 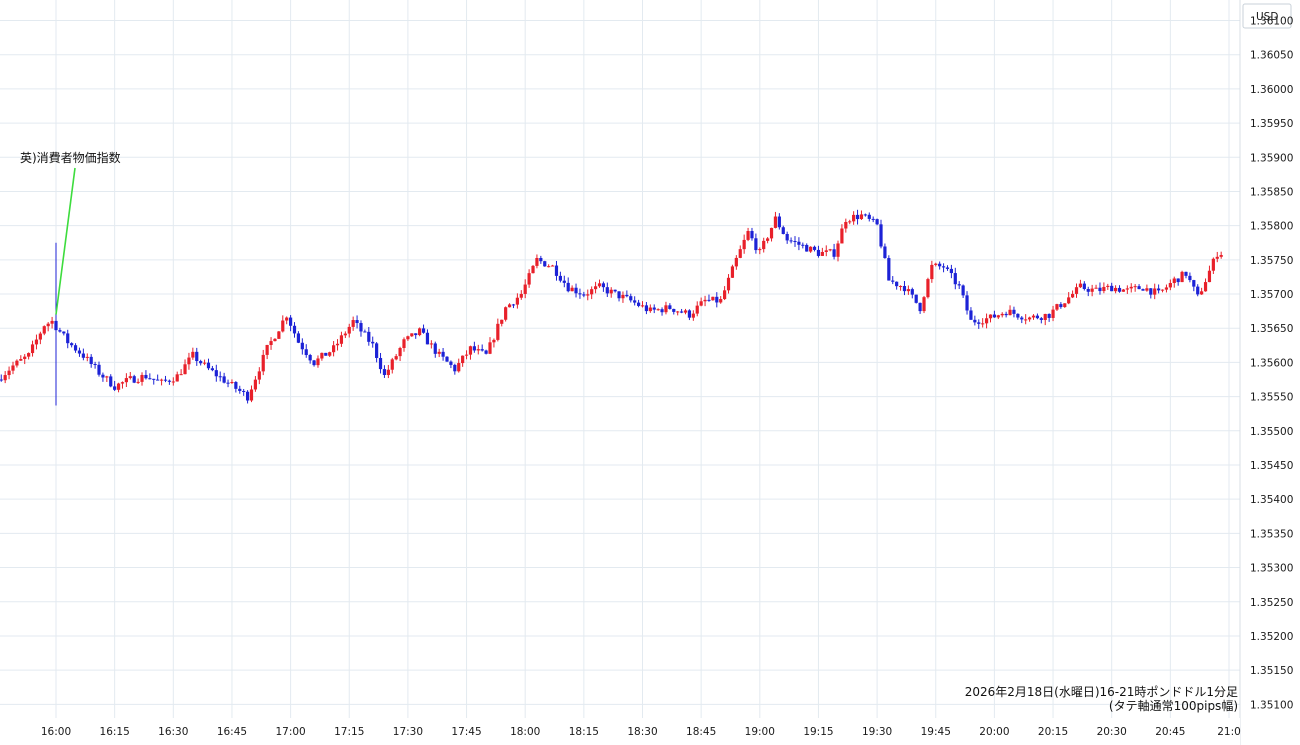 I want to click on x-tick-label: 18:45, so click(x=701, y=732).